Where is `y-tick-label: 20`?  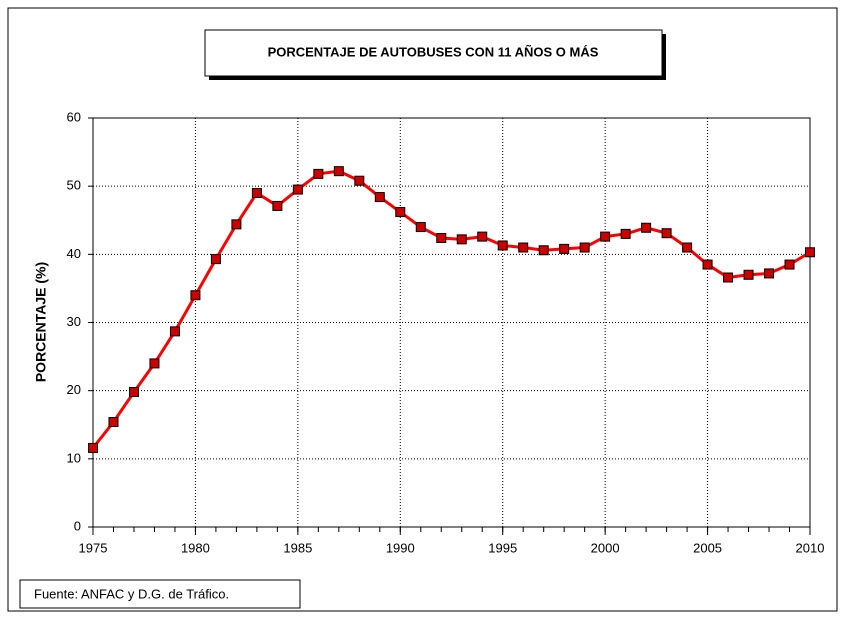
y-tick-label: 20 is located at coordinates (74, 389).